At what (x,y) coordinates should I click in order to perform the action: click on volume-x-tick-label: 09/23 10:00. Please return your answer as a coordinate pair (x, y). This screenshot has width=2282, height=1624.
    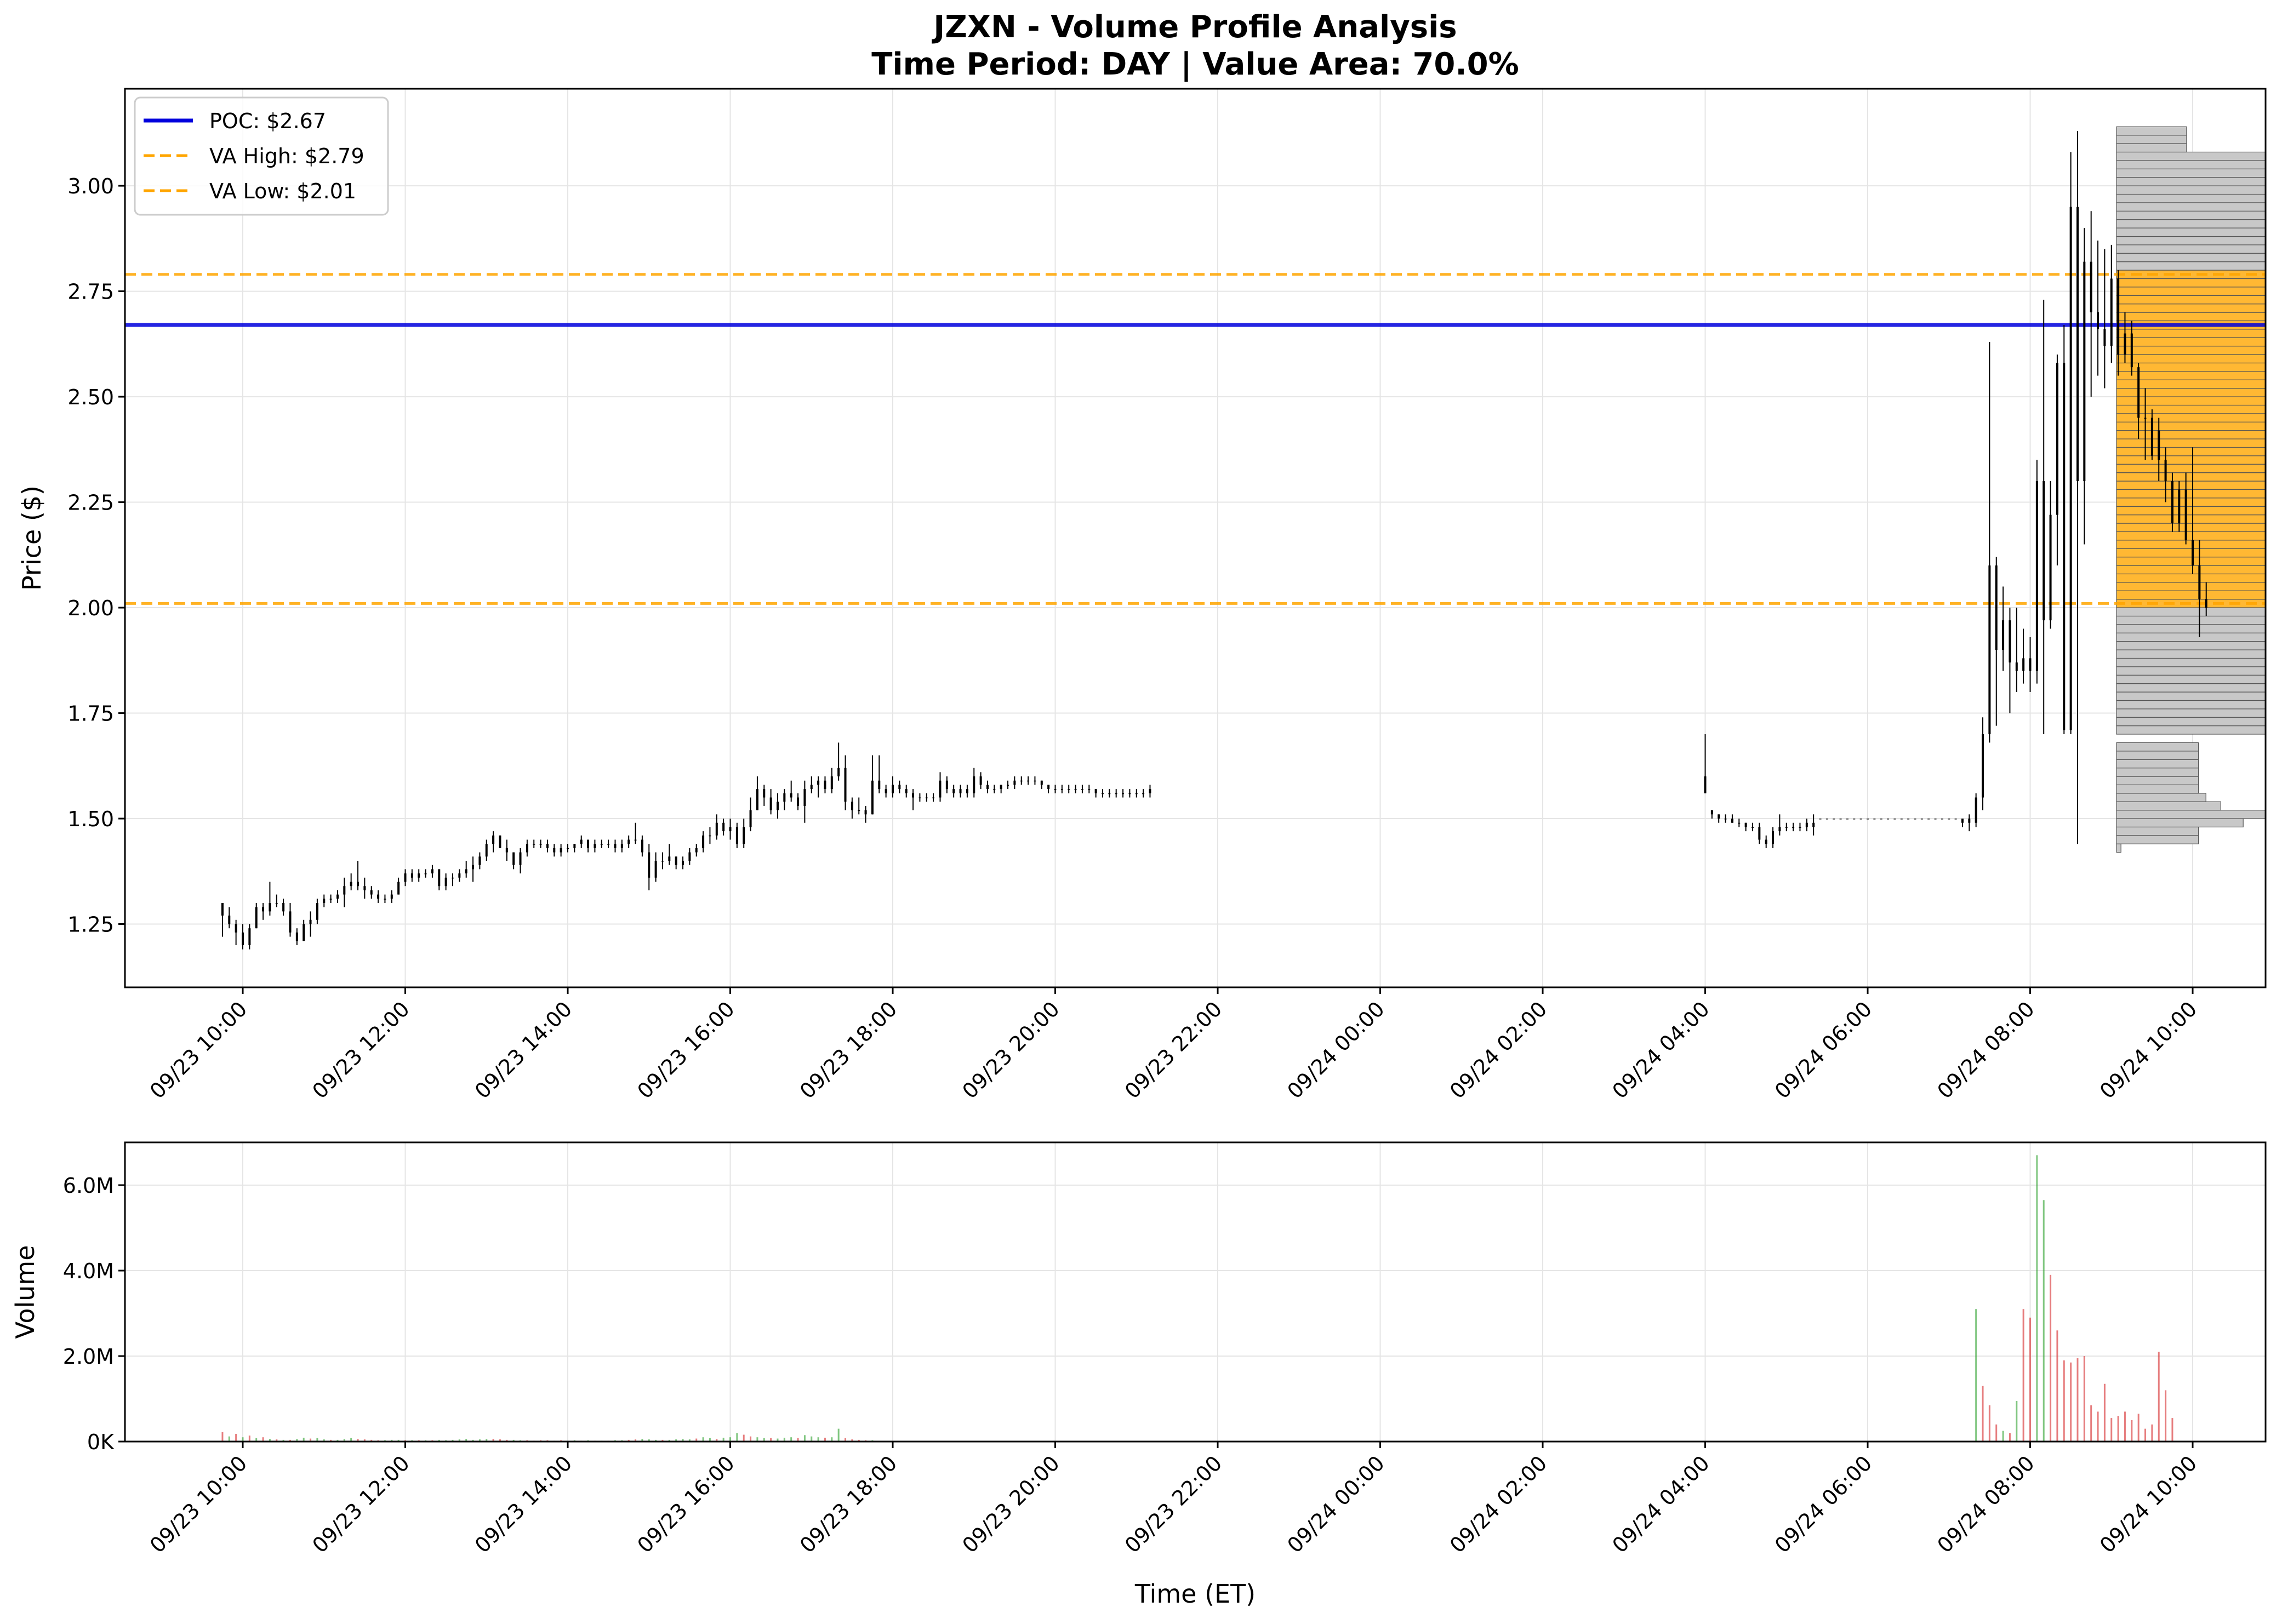
    Looking at the image, I should click on (198, 1504).